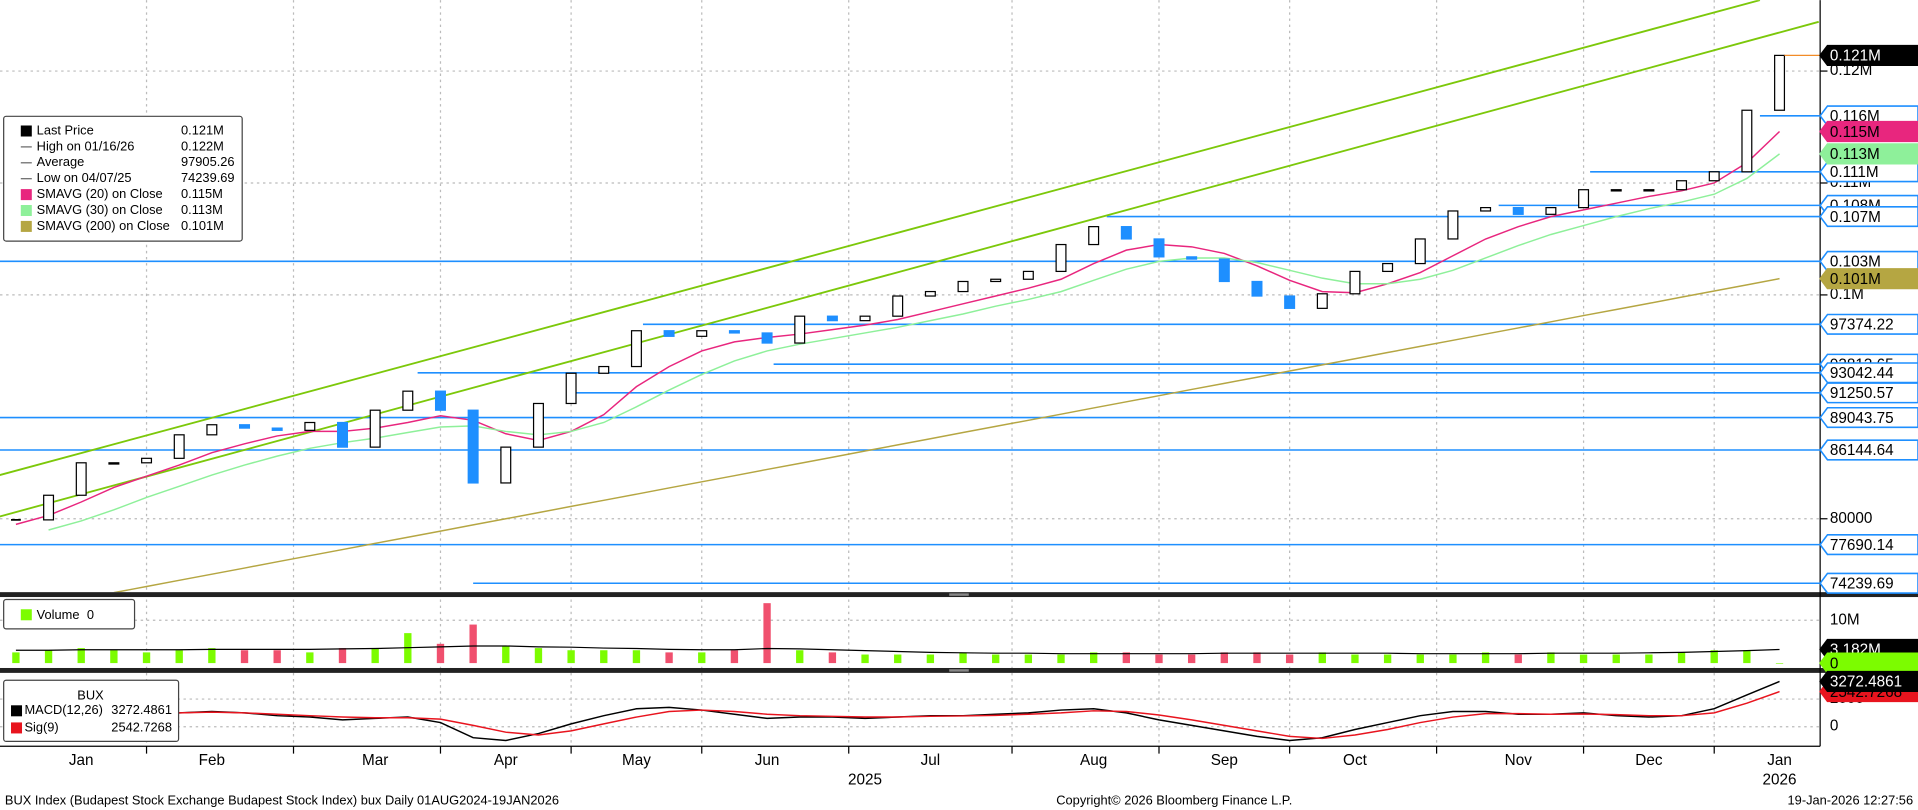 Image resolution: width=1918 pixels, height=810 pixels. Describe the element at coordinates (1851, 800) in the screenshot. I see `footer-right: 19-Jan-2026 12:27:56` at that location.